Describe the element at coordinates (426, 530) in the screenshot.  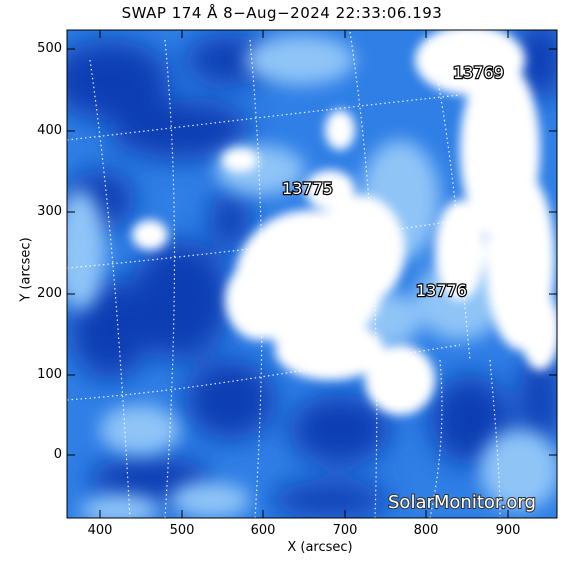
I see `x-tick-800: 800` at that location.